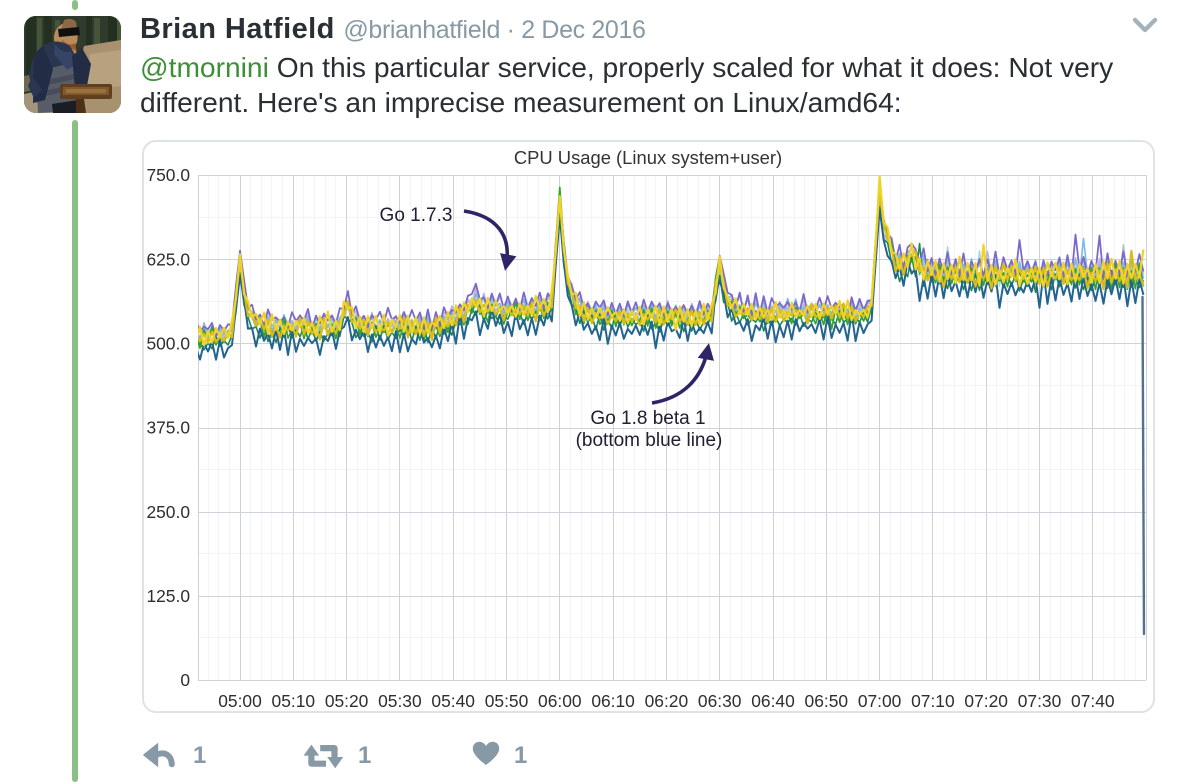 The image size is (1190, 782). I want to click on svg-text: 05:40, so click(453, 701).